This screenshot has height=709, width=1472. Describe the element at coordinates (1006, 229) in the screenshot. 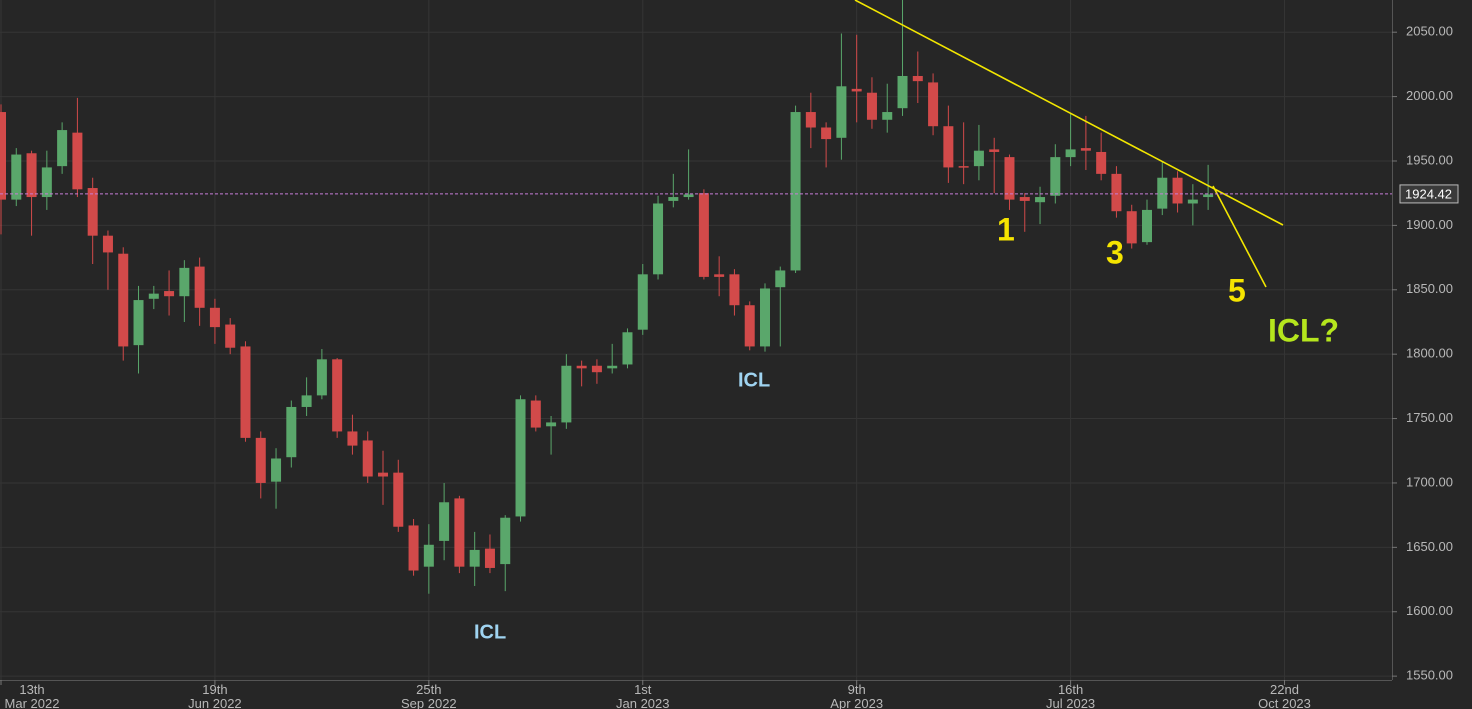

I see `annotation: 1` at that location.